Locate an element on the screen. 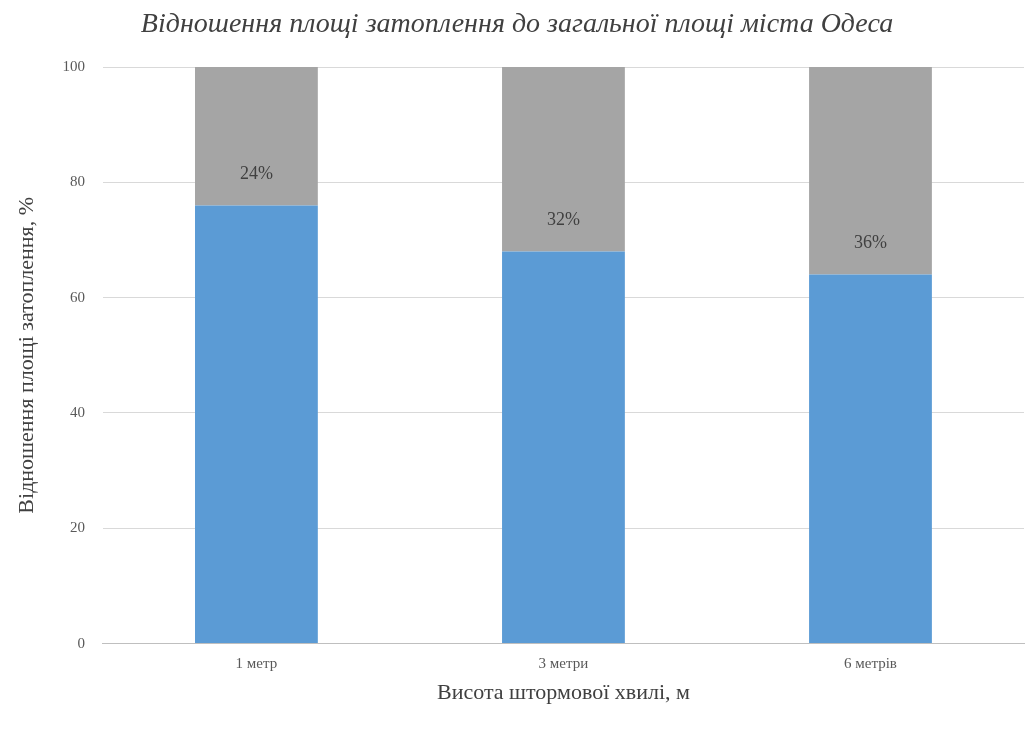 The width and height of the screenshot is (1034, 751). x-tick-label: 3 метри is located at coordinates (563, 662).